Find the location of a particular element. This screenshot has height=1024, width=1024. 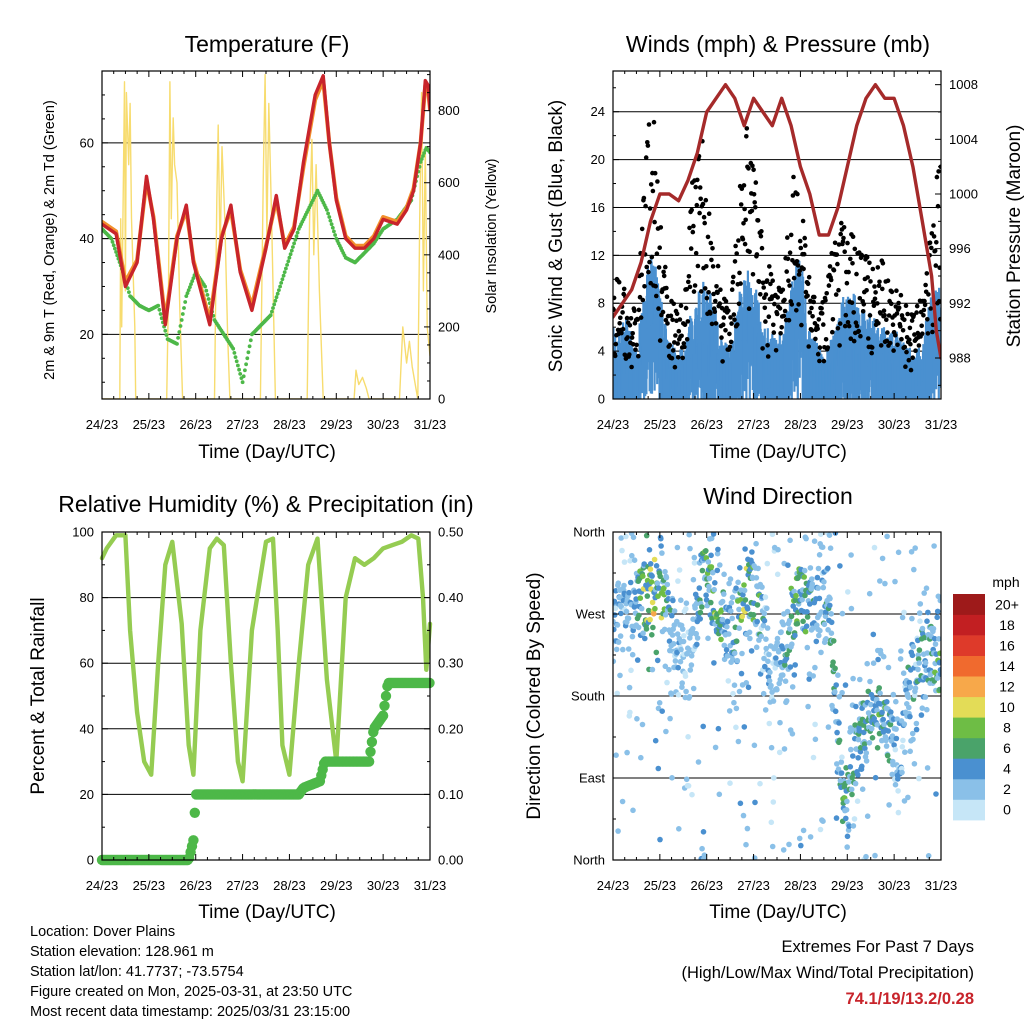

direction-xtick-label: 26/23 is located at coordinates (706, 885).